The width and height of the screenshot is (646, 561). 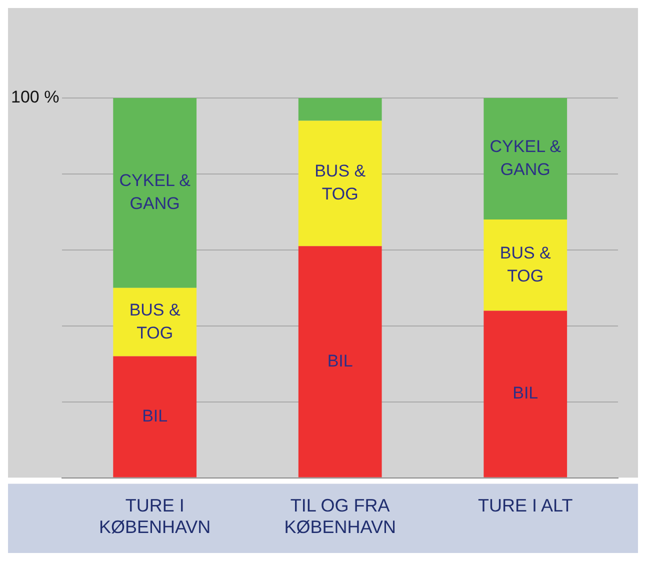 What do you see at coordinates (525, 506) in the screenshot?
I see `x-tick-label: TURE I ALT` at bounding box center [525, 506].